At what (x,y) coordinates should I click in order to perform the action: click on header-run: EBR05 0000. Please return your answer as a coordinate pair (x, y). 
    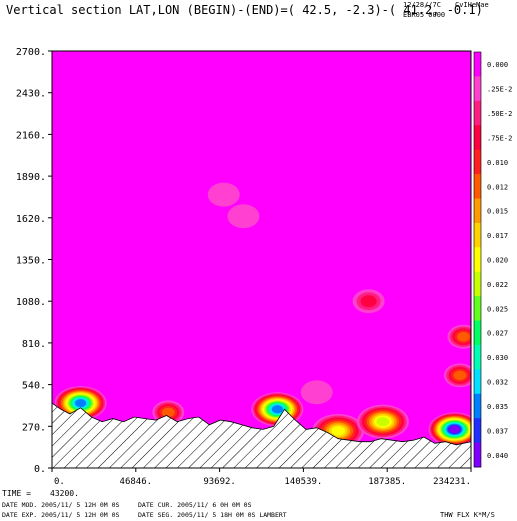
    Looking at the image, I should click on (424, 15).